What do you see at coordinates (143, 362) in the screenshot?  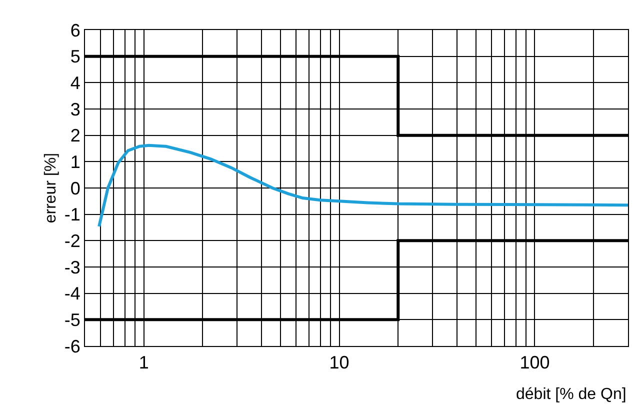 I see `x-tick-label: 1` at bounding box center [143, 362].